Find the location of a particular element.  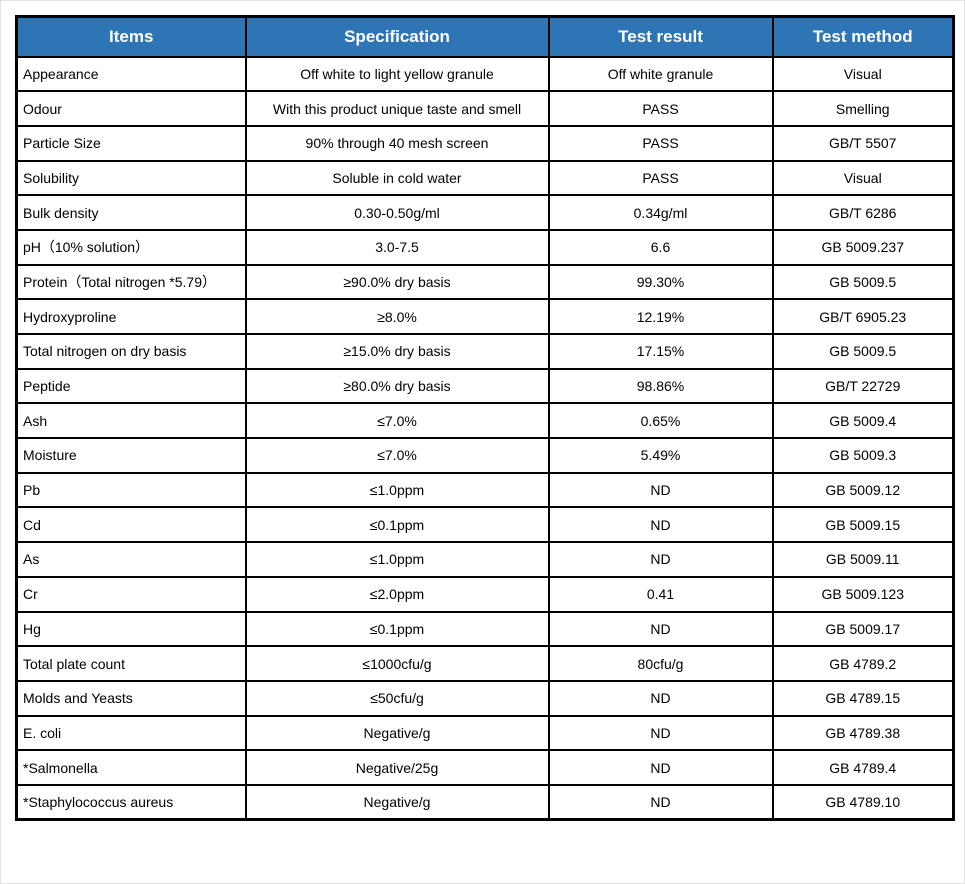

cell-test-method: GB/T 6286 is located at coordinates (863, 212).